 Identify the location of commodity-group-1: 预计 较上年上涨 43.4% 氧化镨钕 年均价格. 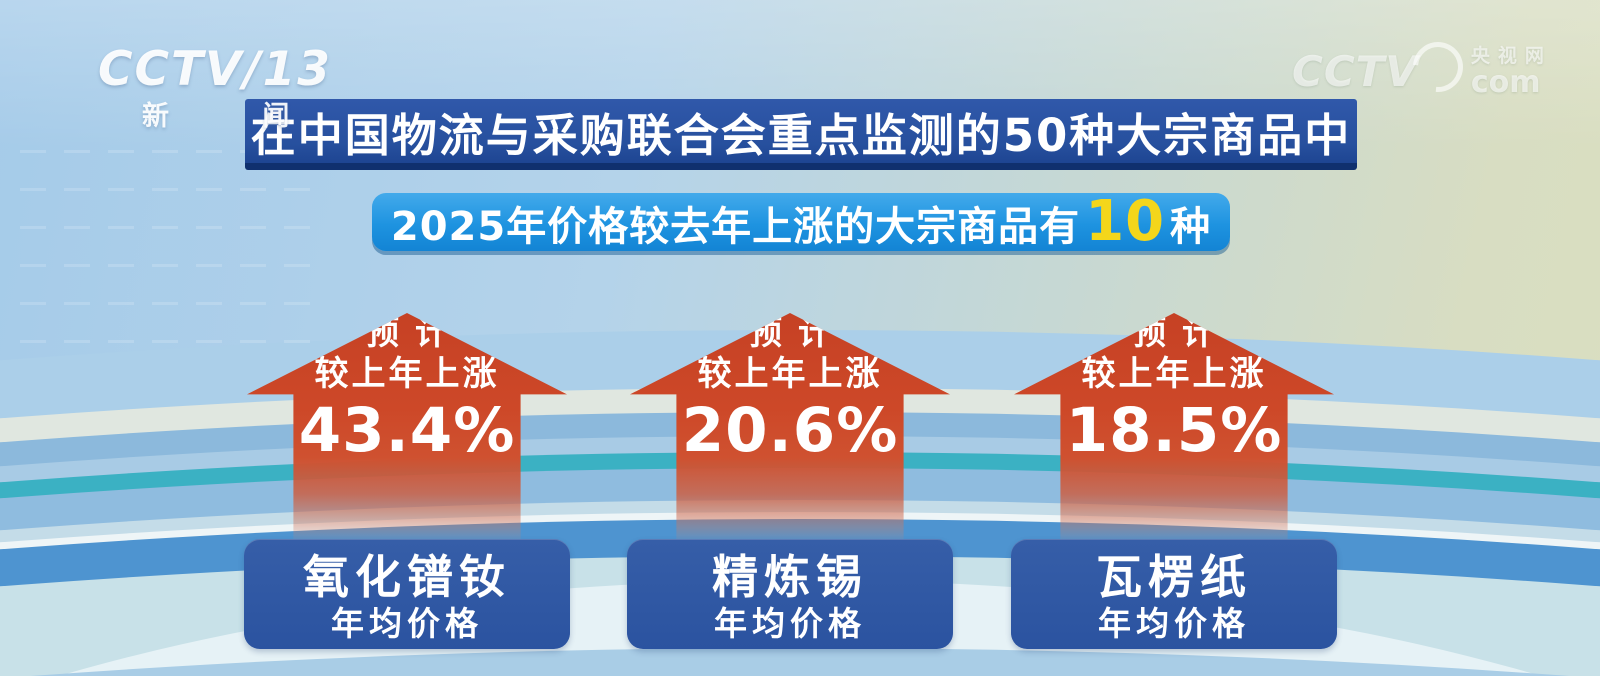
(407, 465).